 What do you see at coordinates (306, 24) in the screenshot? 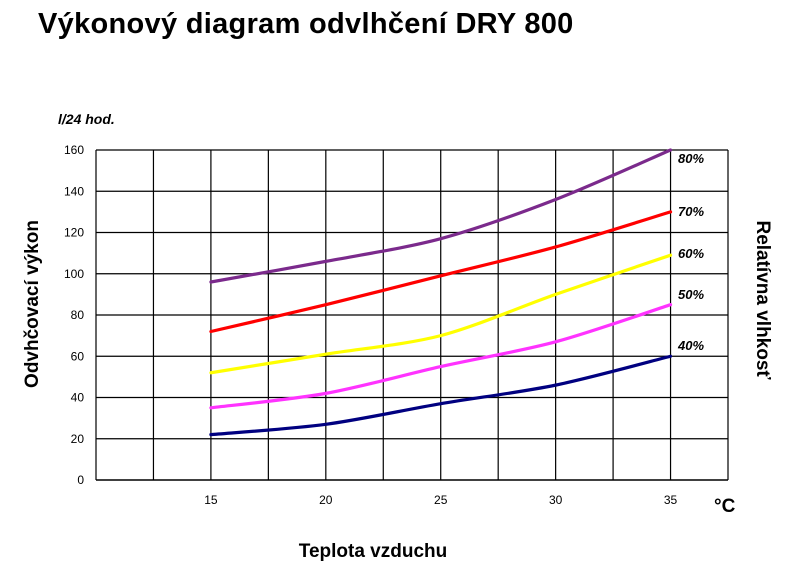
I see `chart-title: Výkonový diagram odvlhčení DRY 800` at bounding box center [306, 24].